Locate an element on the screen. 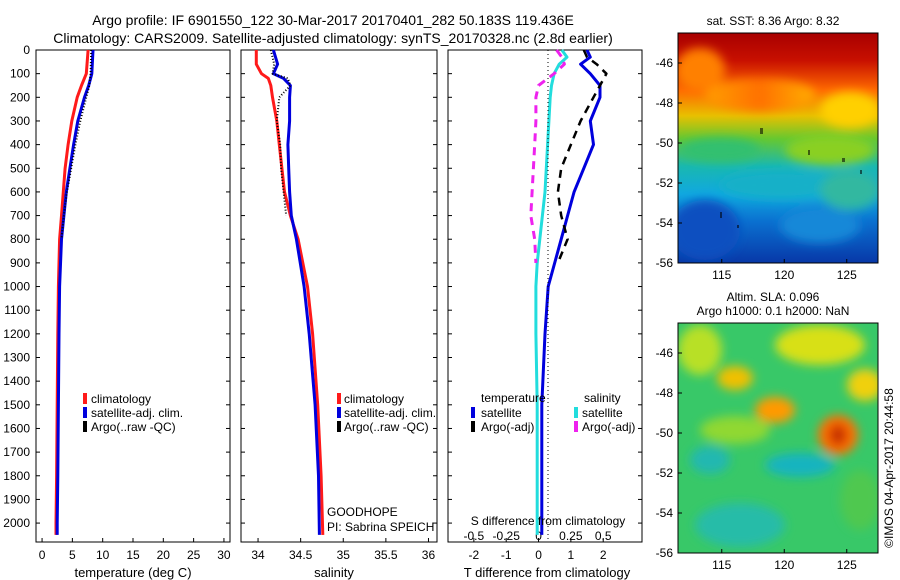  series-s-argo-adj- is located at coordinates (547, 156).